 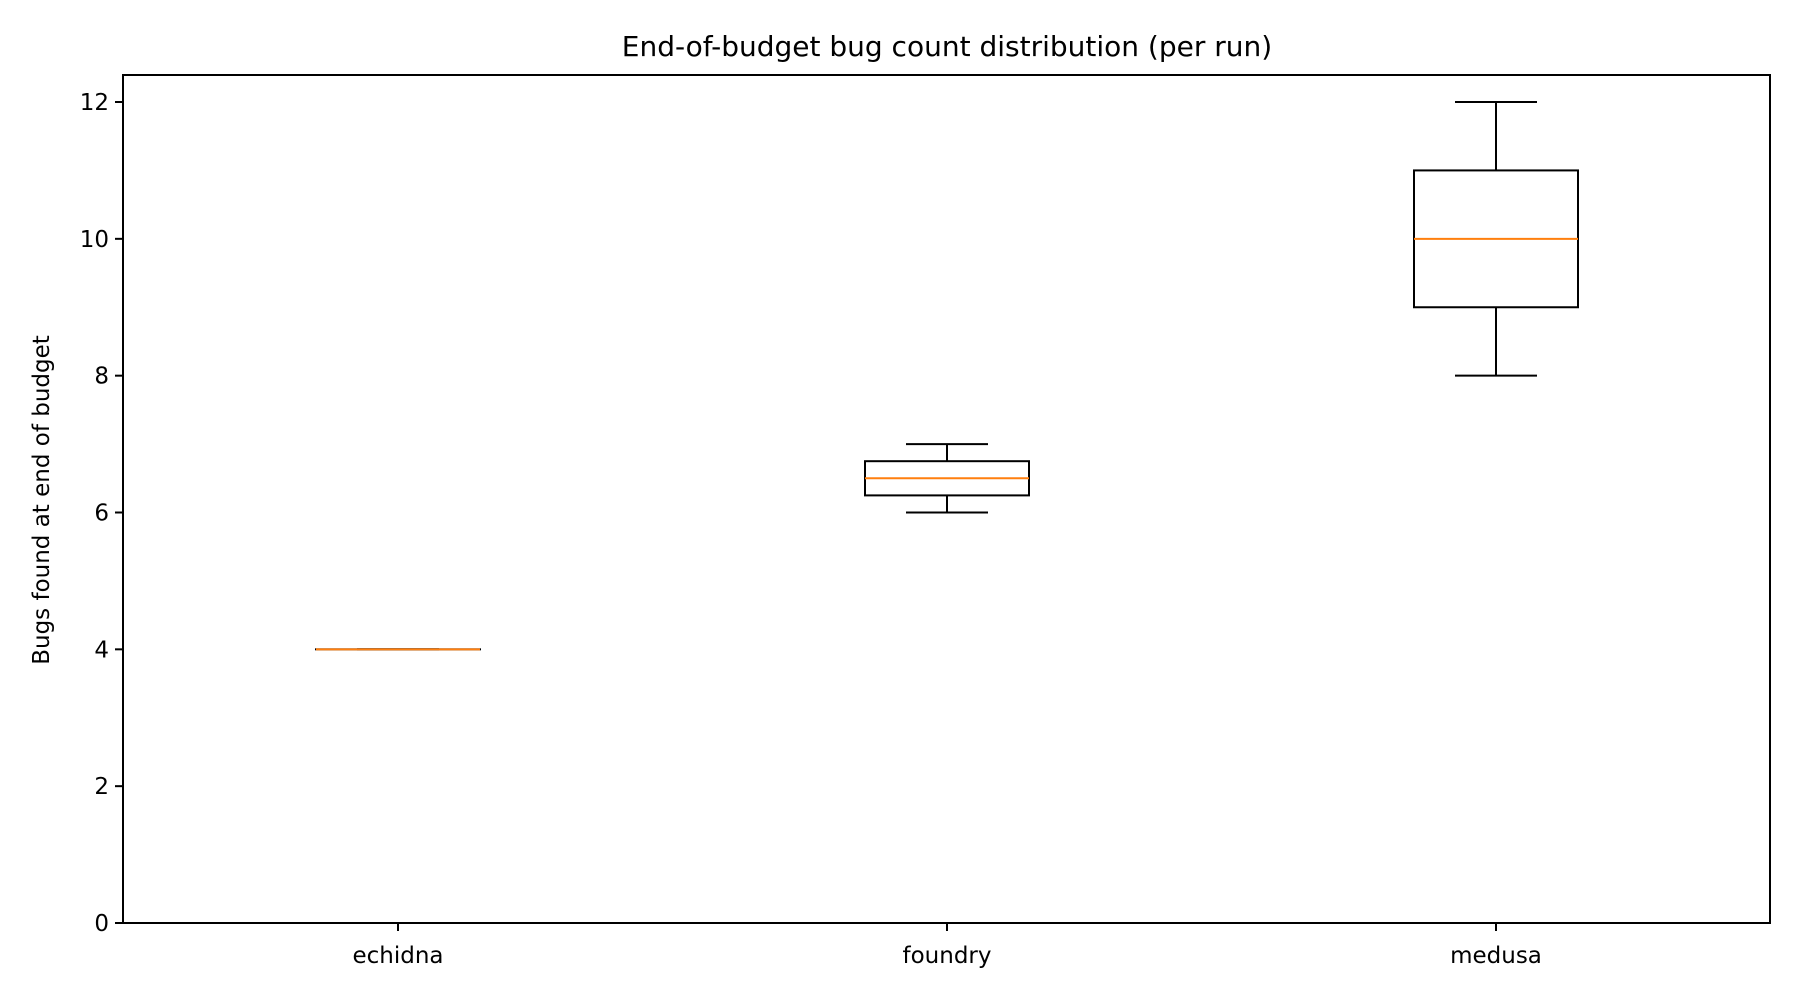 I want to click on x-tick-label: echidna, so click(x=397, y=956).